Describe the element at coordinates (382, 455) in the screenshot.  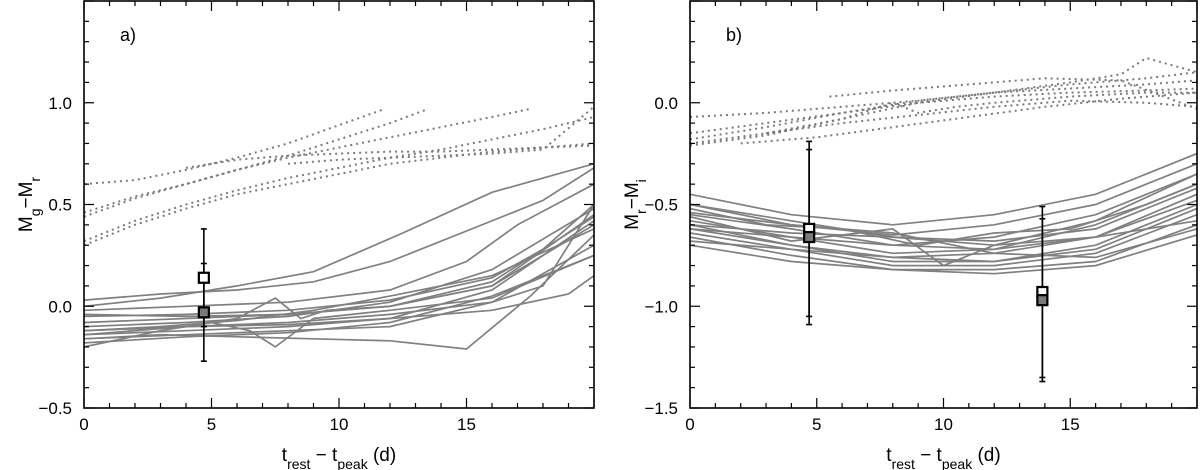
I see `panel-a-xlabel-end: (d)` at that location.